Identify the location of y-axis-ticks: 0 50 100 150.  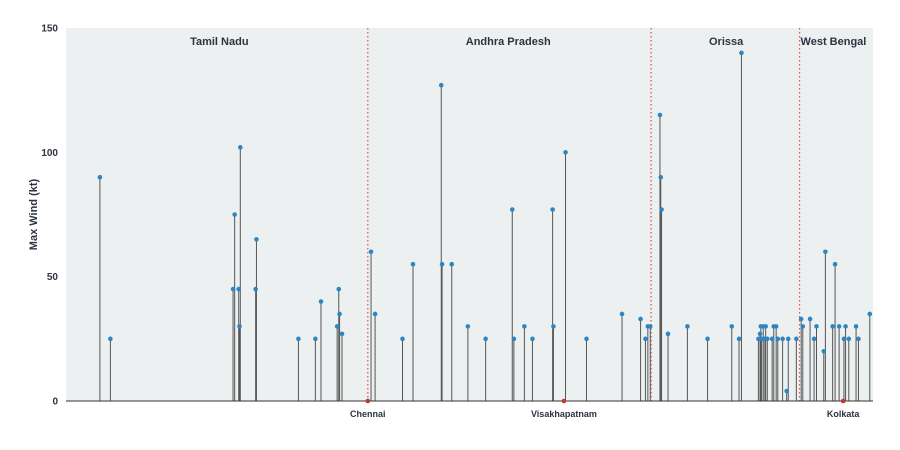
(49, 216).